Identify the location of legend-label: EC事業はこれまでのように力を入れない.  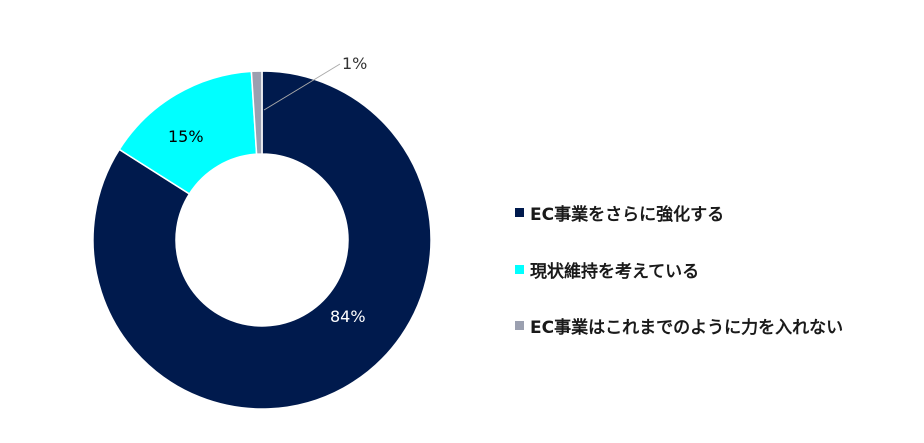
(687, 328).